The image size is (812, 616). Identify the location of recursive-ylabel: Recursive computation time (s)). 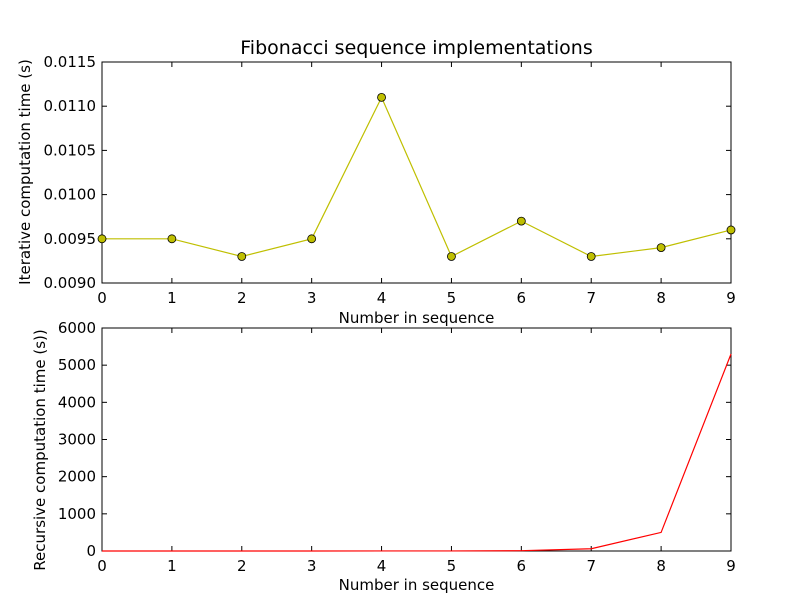
(40, 449).